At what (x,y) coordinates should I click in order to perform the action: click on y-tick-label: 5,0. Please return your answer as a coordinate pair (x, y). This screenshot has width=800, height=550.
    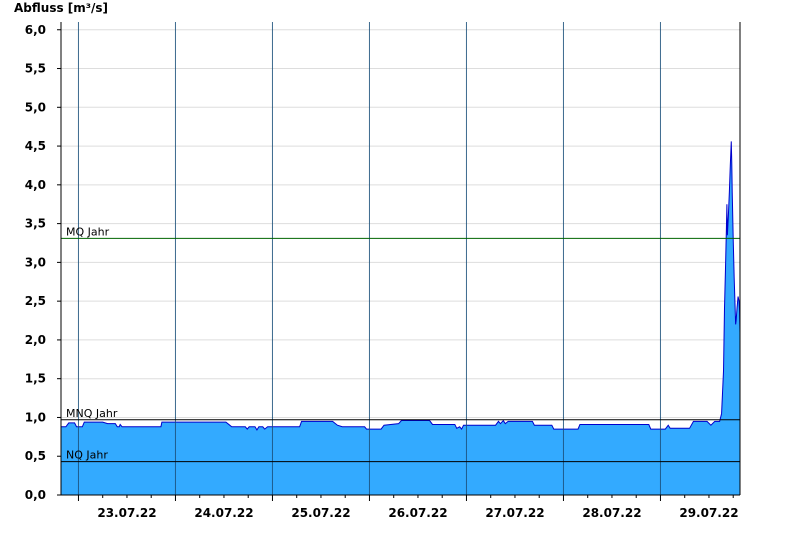
    Looking at the image, I should click on (35, 107).